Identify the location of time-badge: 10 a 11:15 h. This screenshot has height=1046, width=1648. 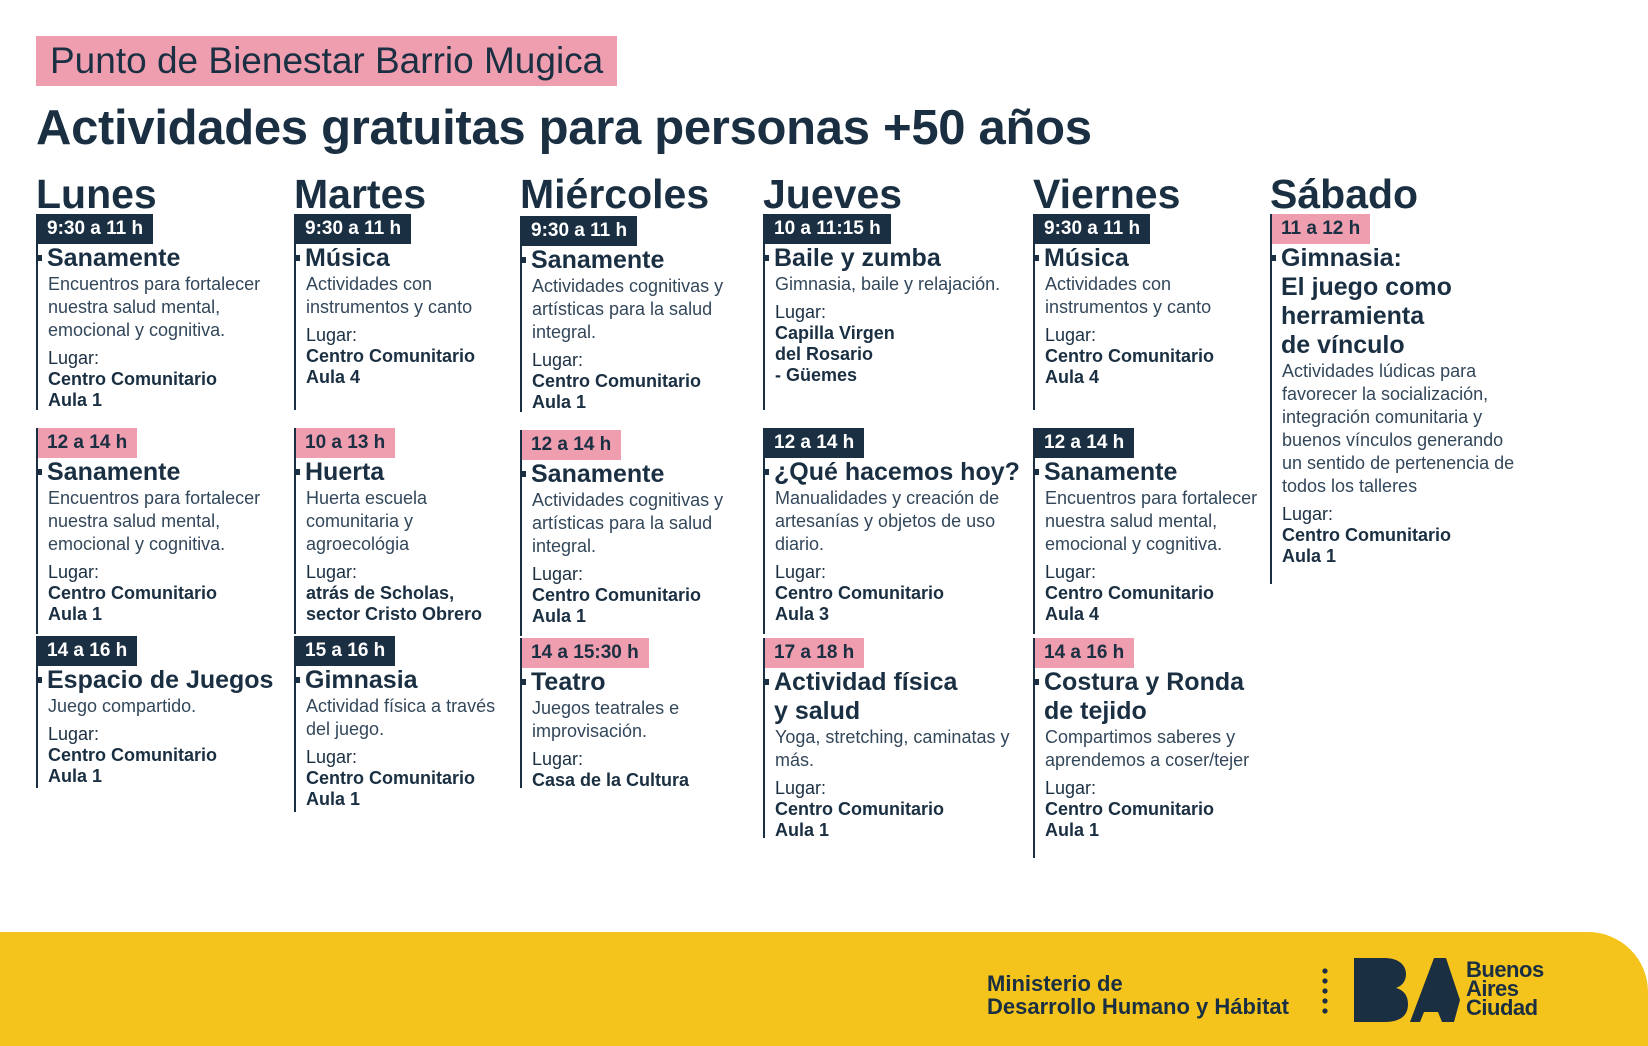
(827, 229).